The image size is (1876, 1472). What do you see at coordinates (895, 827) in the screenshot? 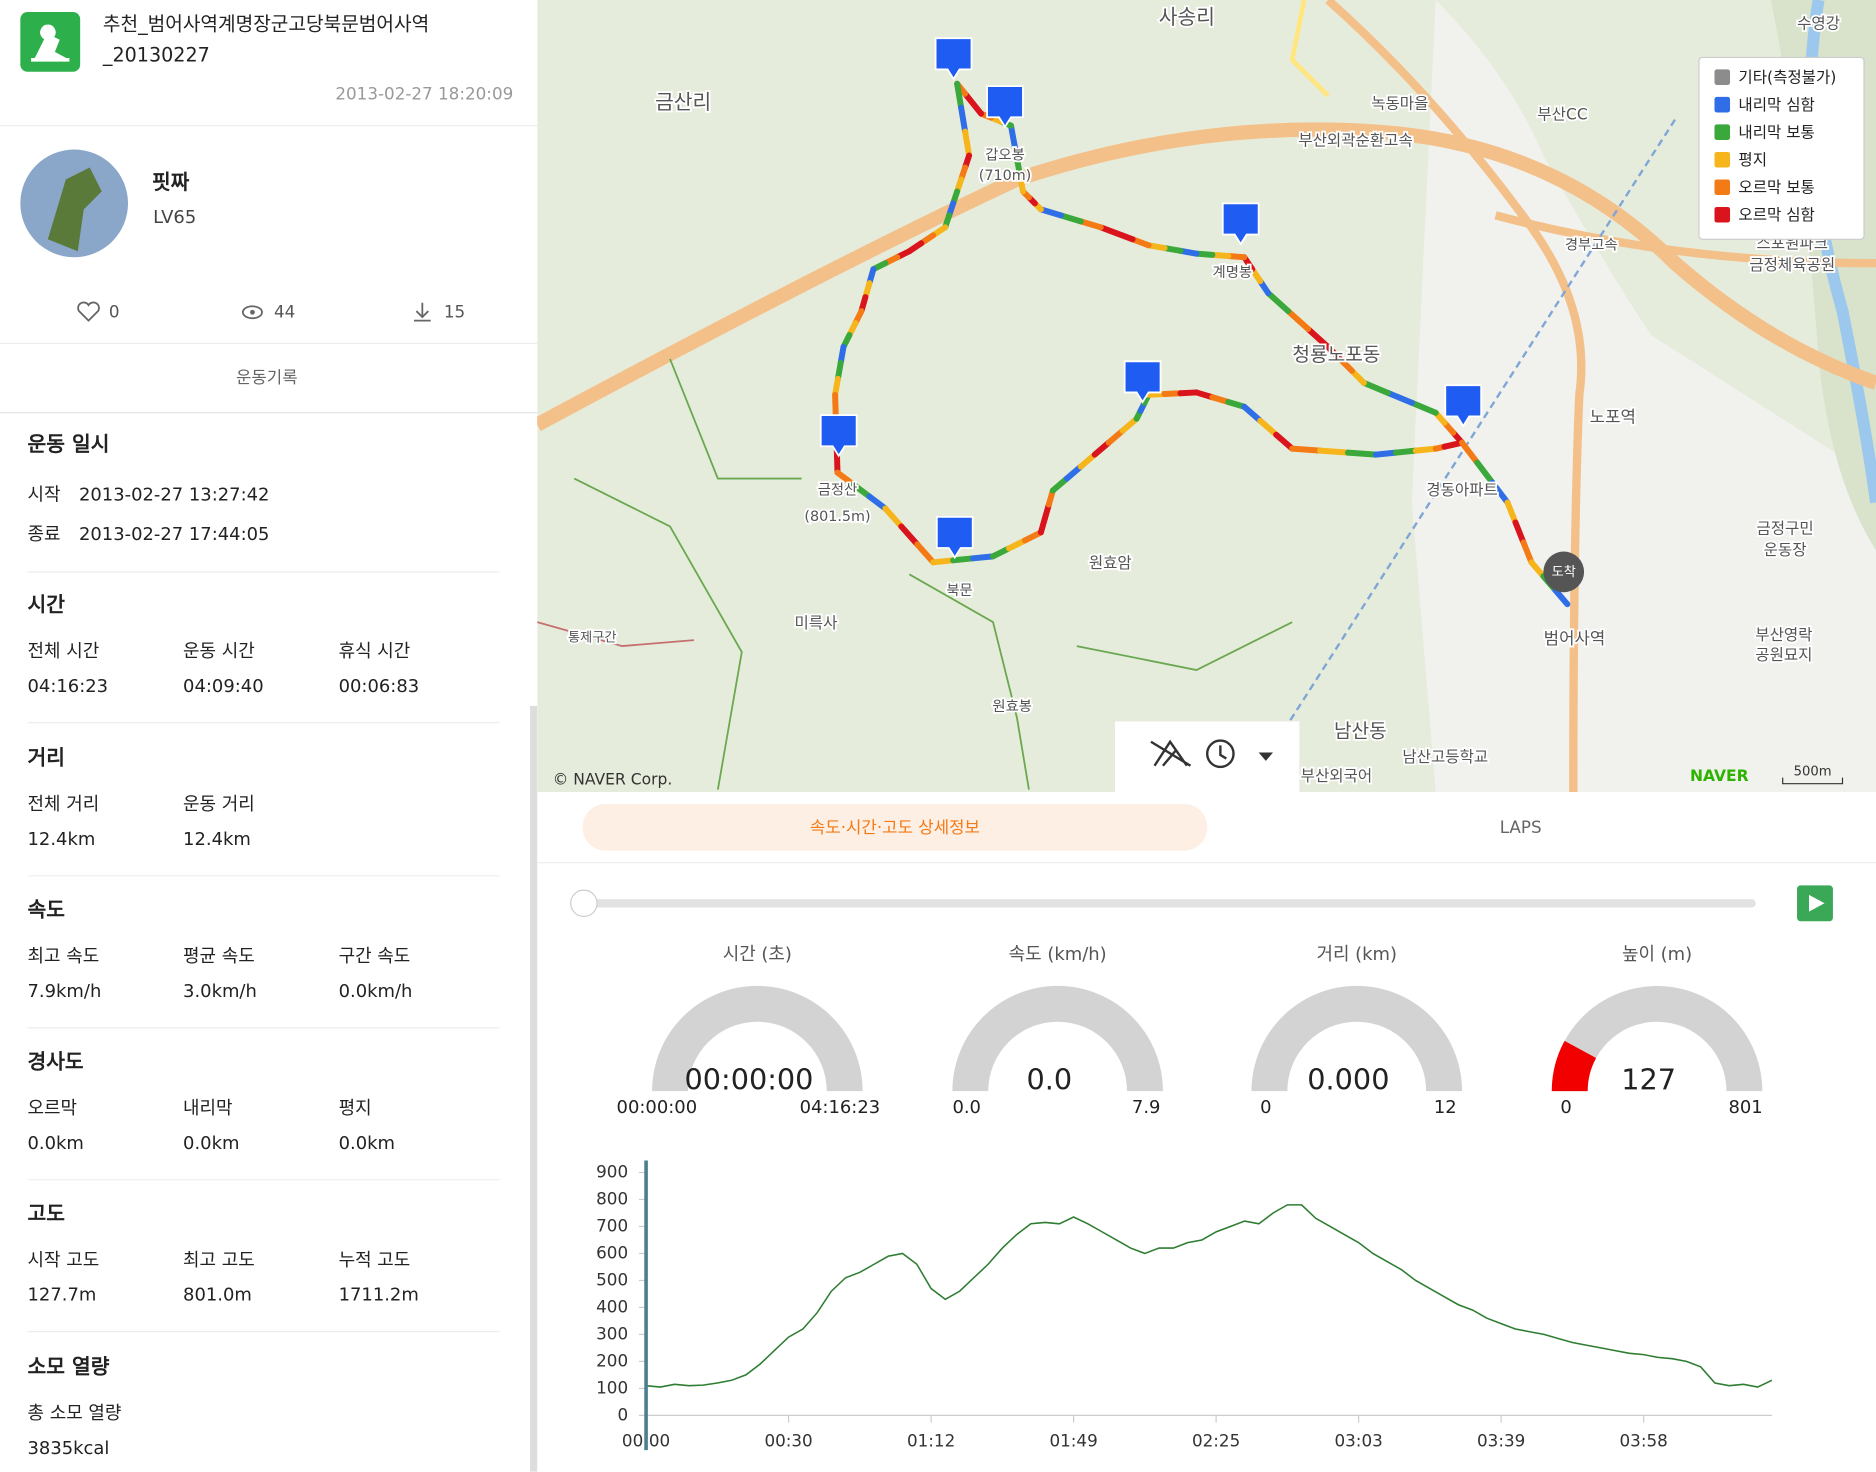
I see `tab-active` at bounding box center [895, 827].